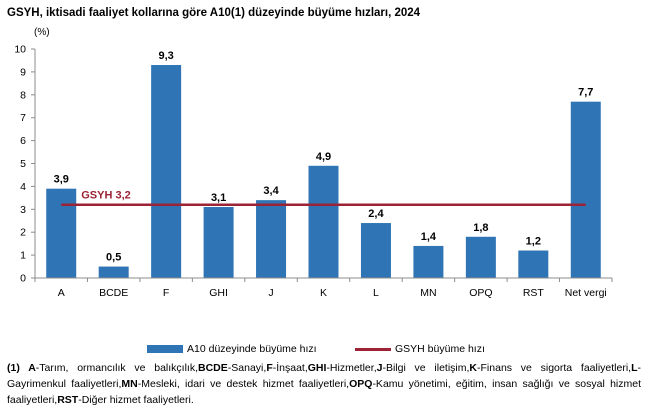  What do you see at coordinates (68, 400) in the screenshot?
I see `footnote-code: RST` at bounding box center [68, 400].